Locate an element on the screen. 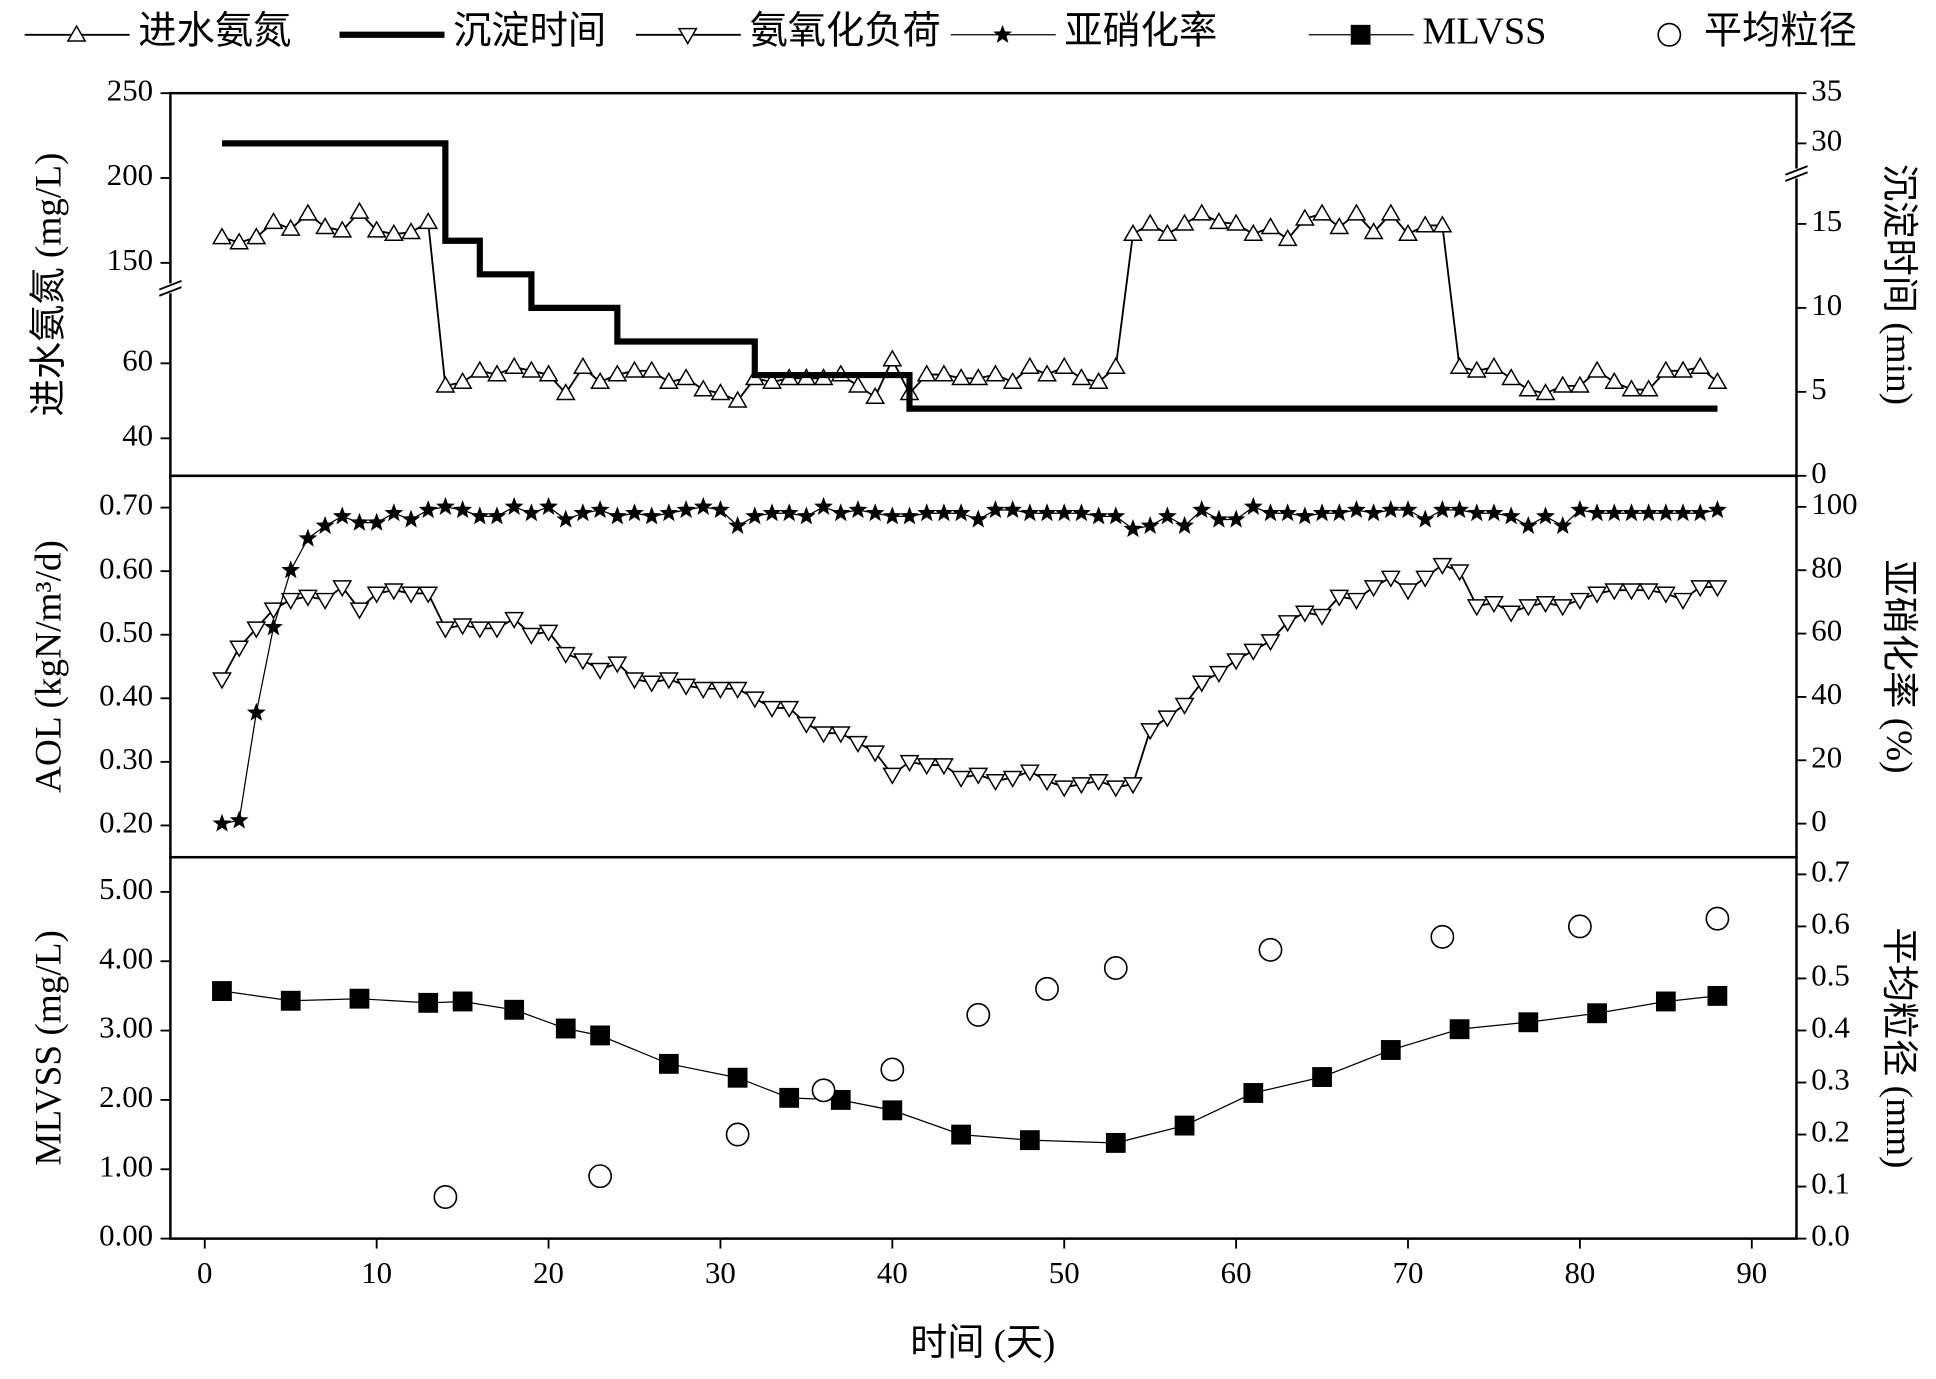 This screenshot has width=1936, height=1379. y2-tick-label: 60 is located at coordinates (1826, 630).